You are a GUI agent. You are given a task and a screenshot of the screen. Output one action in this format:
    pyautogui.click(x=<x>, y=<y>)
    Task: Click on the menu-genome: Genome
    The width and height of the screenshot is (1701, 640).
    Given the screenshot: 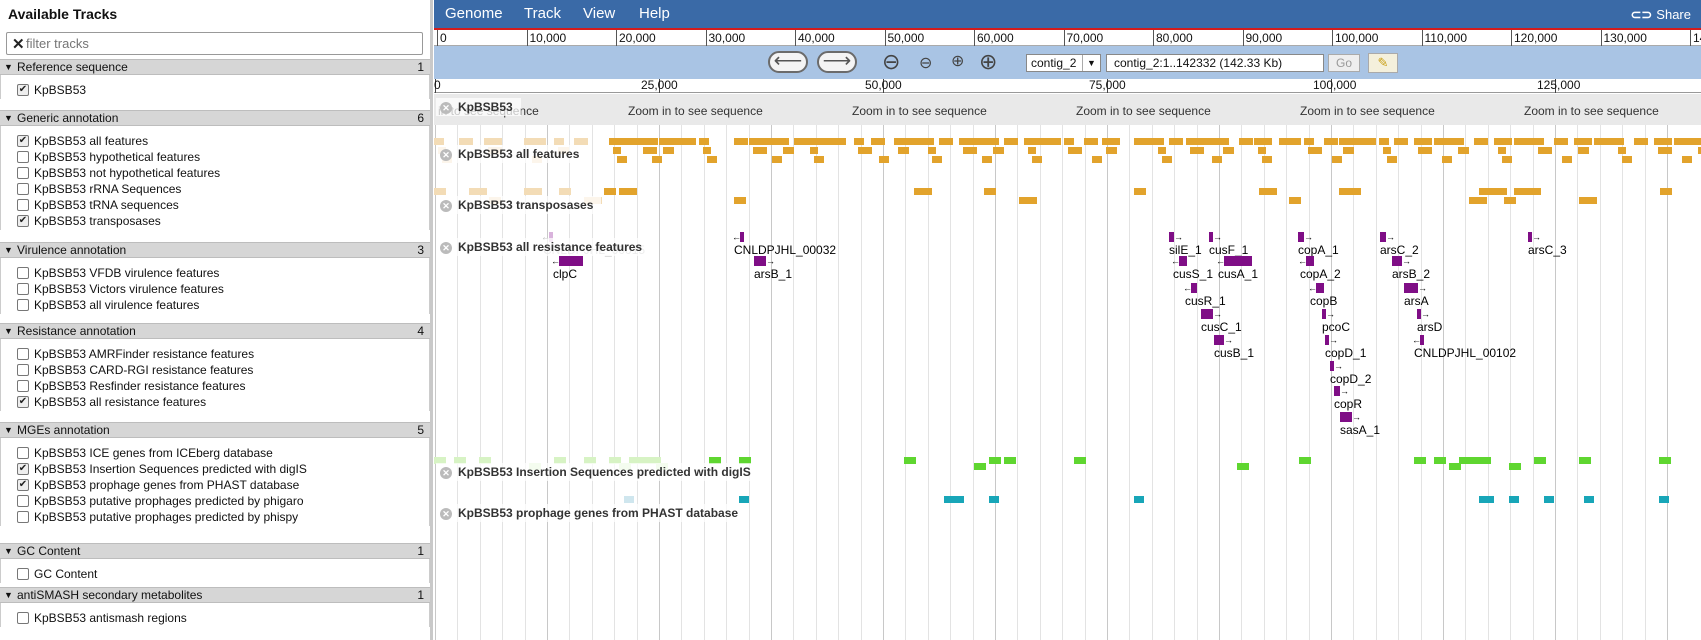 What is the action you would take?
    pyautogui.click(x=474, y=13)
    